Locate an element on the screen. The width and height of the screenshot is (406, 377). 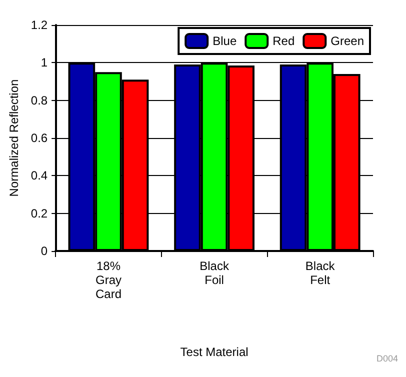
text: D004 is located at coordinates (387, 359).